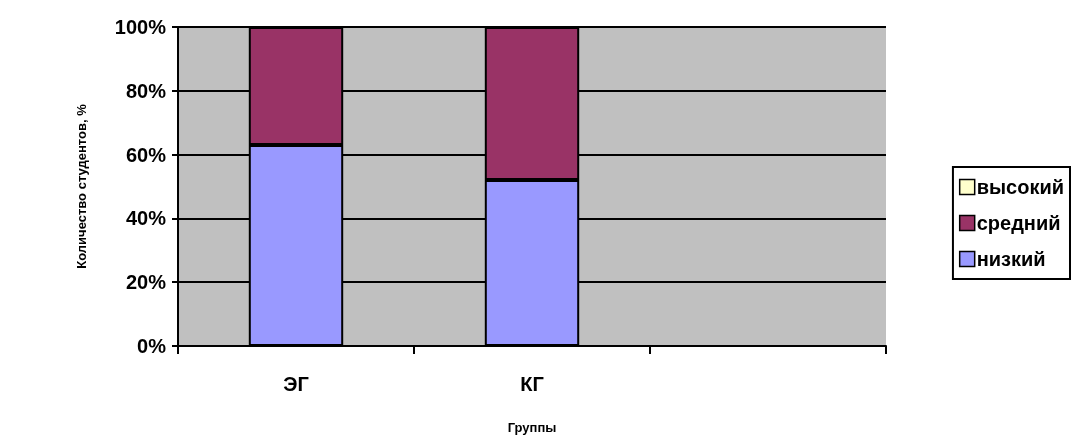 The width and height of the screenshot is (1073, 446). I want to click on y-tick-label: 20%, so click(146, 282).